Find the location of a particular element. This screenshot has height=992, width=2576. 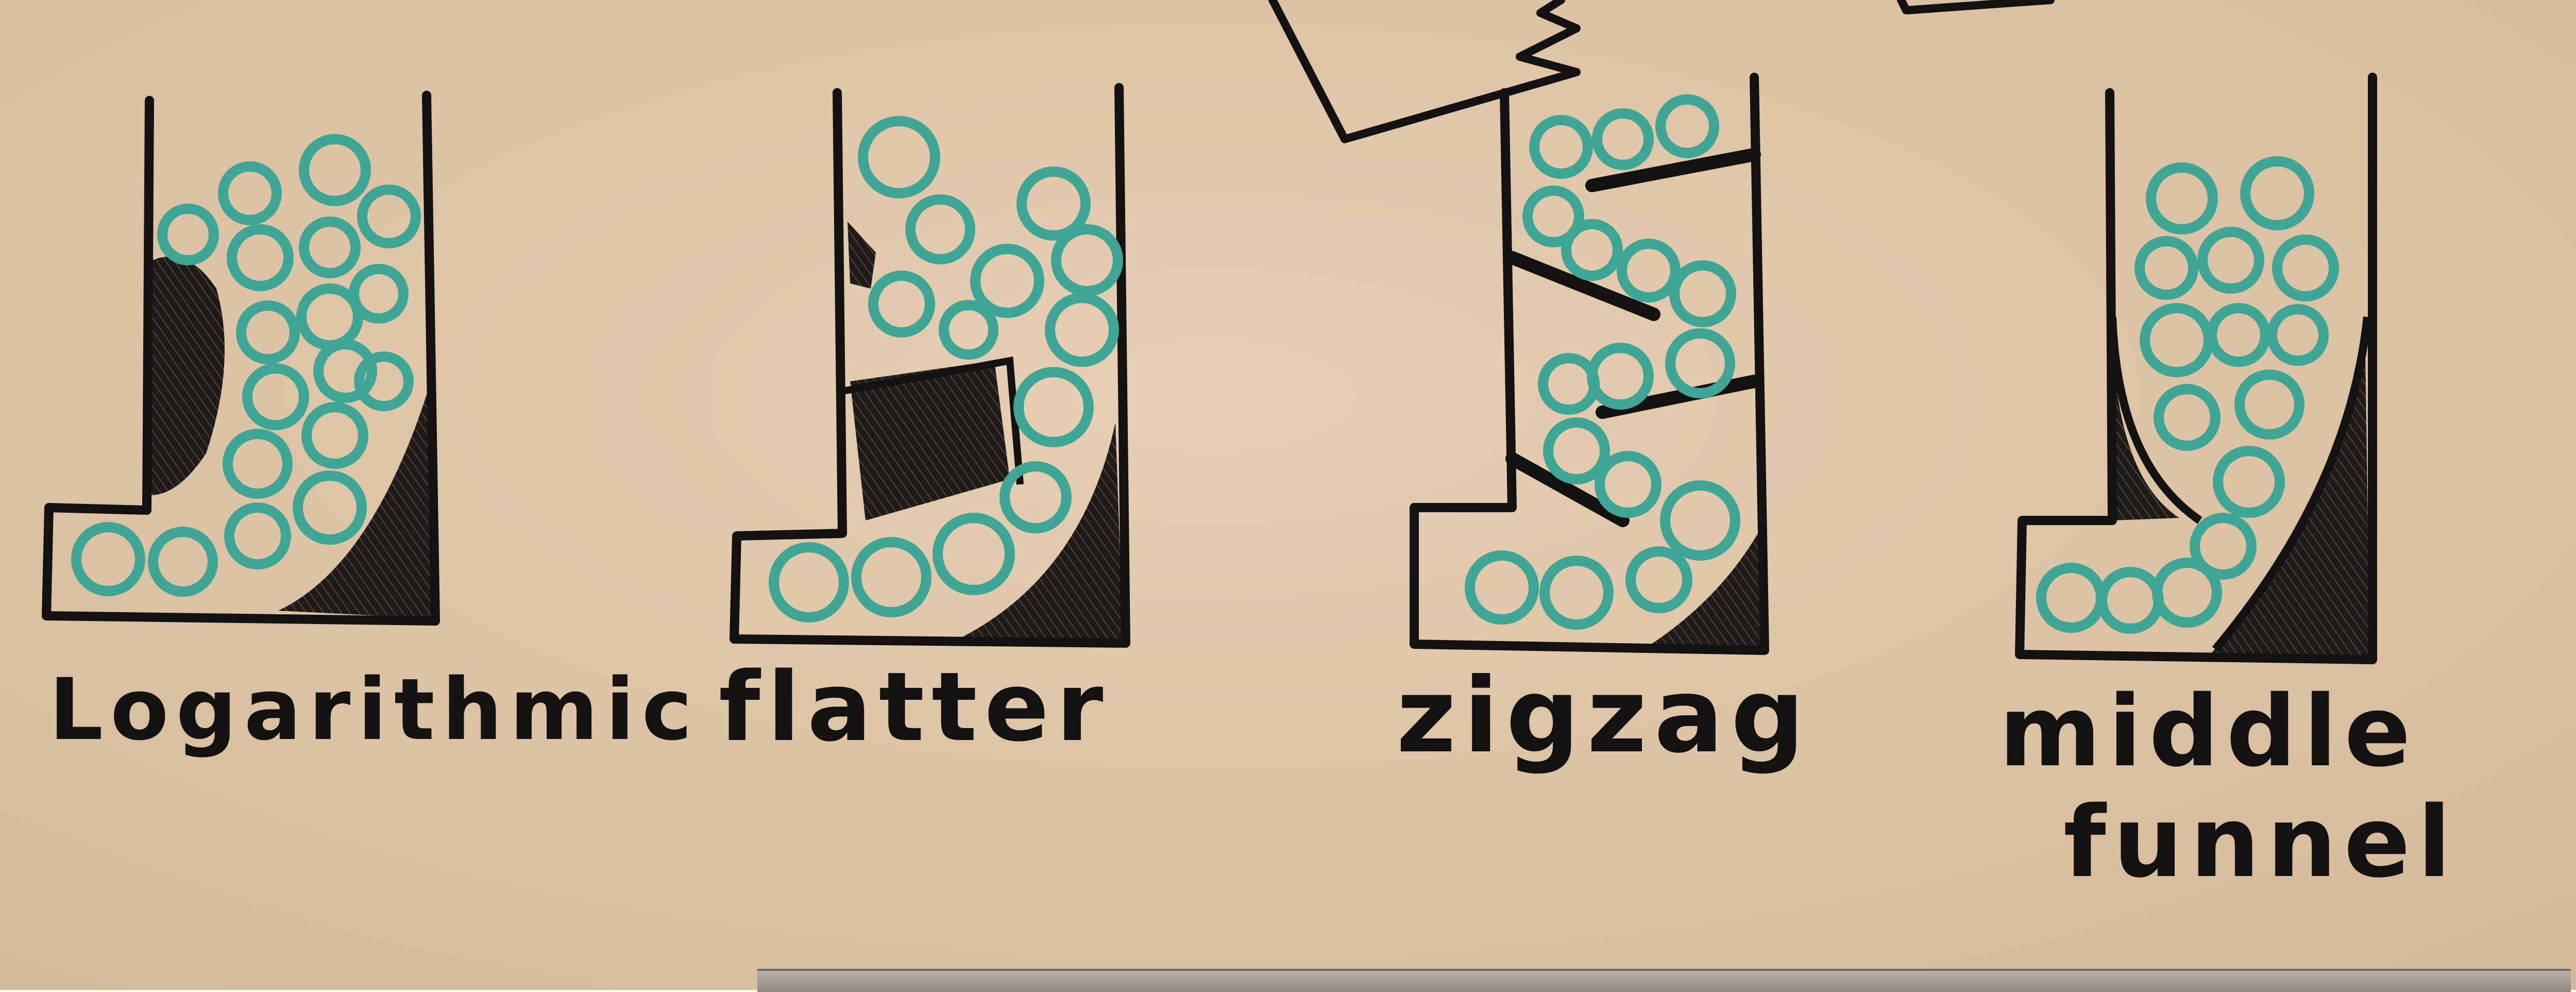

funnel-line-left is located at coordinates (2155, 420).